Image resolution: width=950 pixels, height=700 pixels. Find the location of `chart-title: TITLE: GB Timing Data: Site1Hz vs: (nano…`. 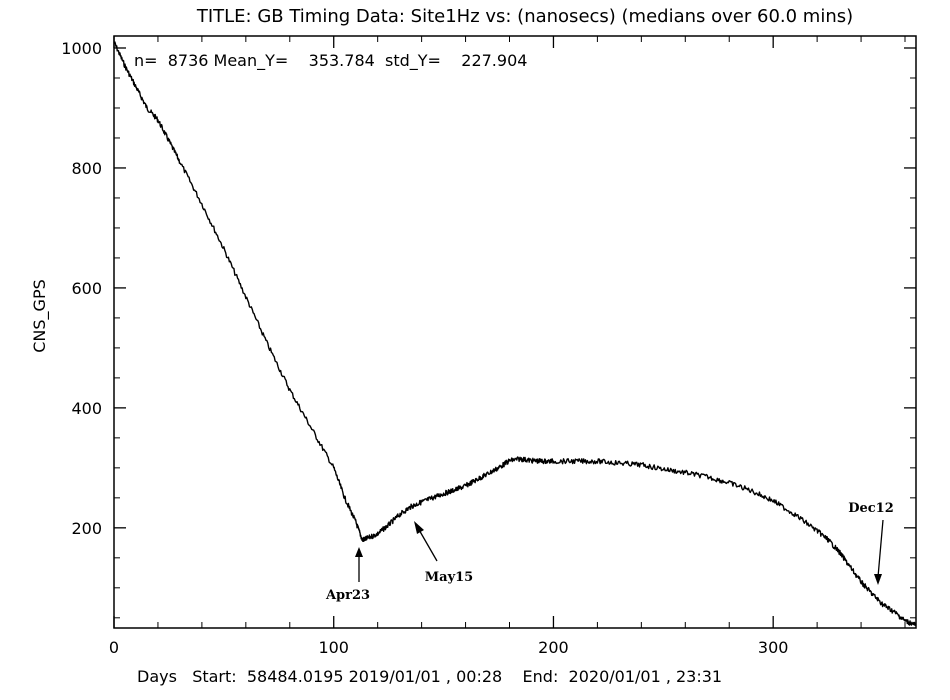

chart-title: TITLE: GB Timing Data: Site1Hz vs: (nano… is located at coordinates (524, 16).